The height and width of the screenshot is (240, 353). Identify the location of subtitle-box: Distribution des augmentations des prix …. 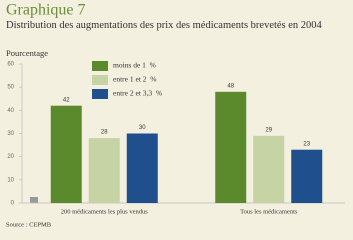
(164, 25).